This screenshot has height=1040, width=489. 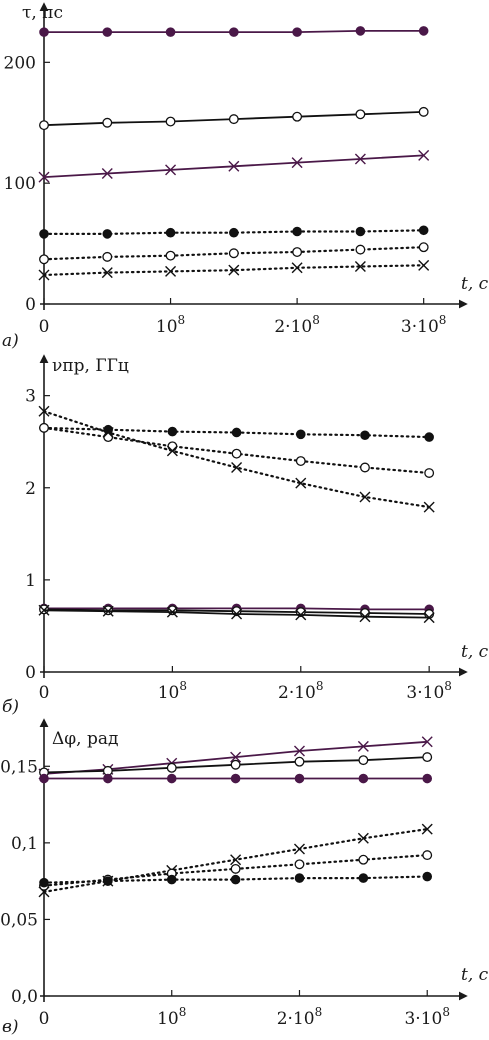 I want to click on y-axis-label: νпр, ГГц, so click(x=90, y=366).